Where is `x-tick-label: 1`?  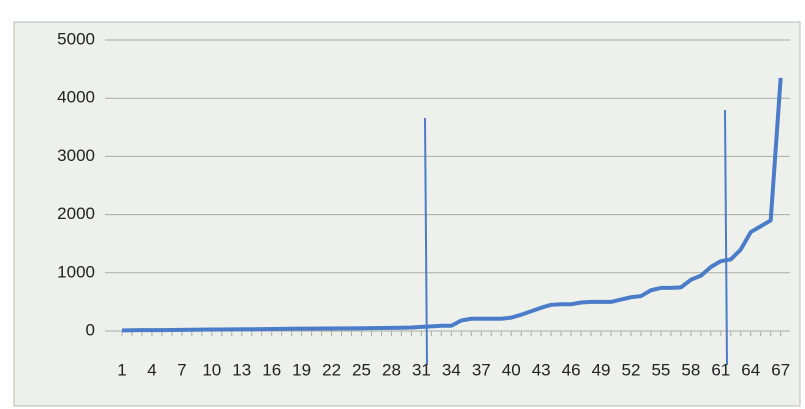 x-tick-label: 1 is located at coordinates (121, 369).